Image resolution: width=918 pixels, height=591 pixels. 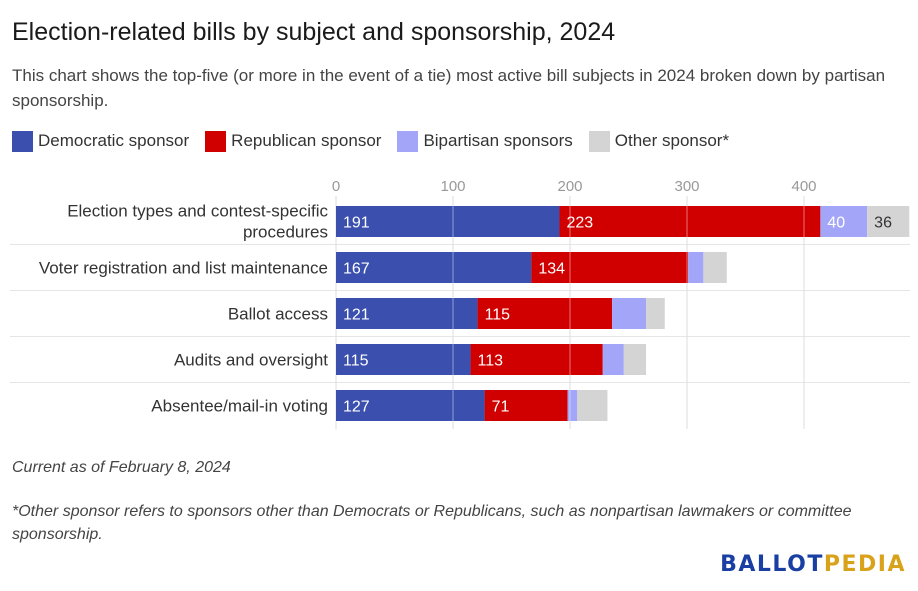 What do you see at coordinates (579, 223) in the screenshot?
I see `data-label: 223` at bounding box center [579, 223].